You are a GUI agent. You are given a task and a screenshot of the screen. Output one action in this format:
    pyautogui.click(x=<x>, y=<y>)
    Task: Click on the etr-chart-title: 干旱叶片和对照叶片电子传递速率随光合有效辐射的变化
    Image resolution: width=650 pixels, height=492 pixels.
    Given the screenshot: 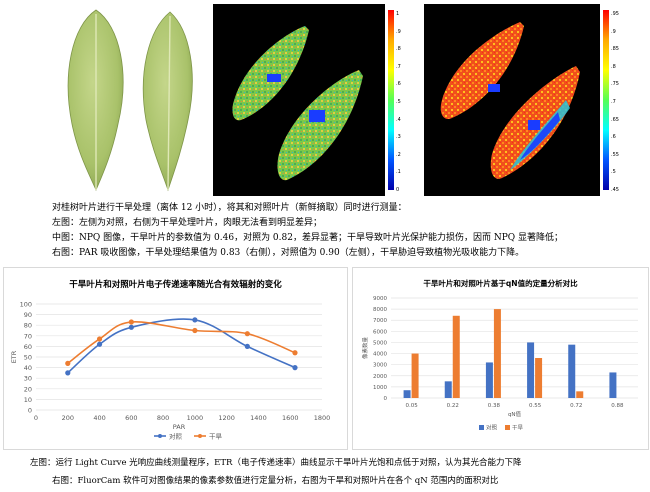 What is the action you would take?
    pyautogui.click(x=175, y=285)
    